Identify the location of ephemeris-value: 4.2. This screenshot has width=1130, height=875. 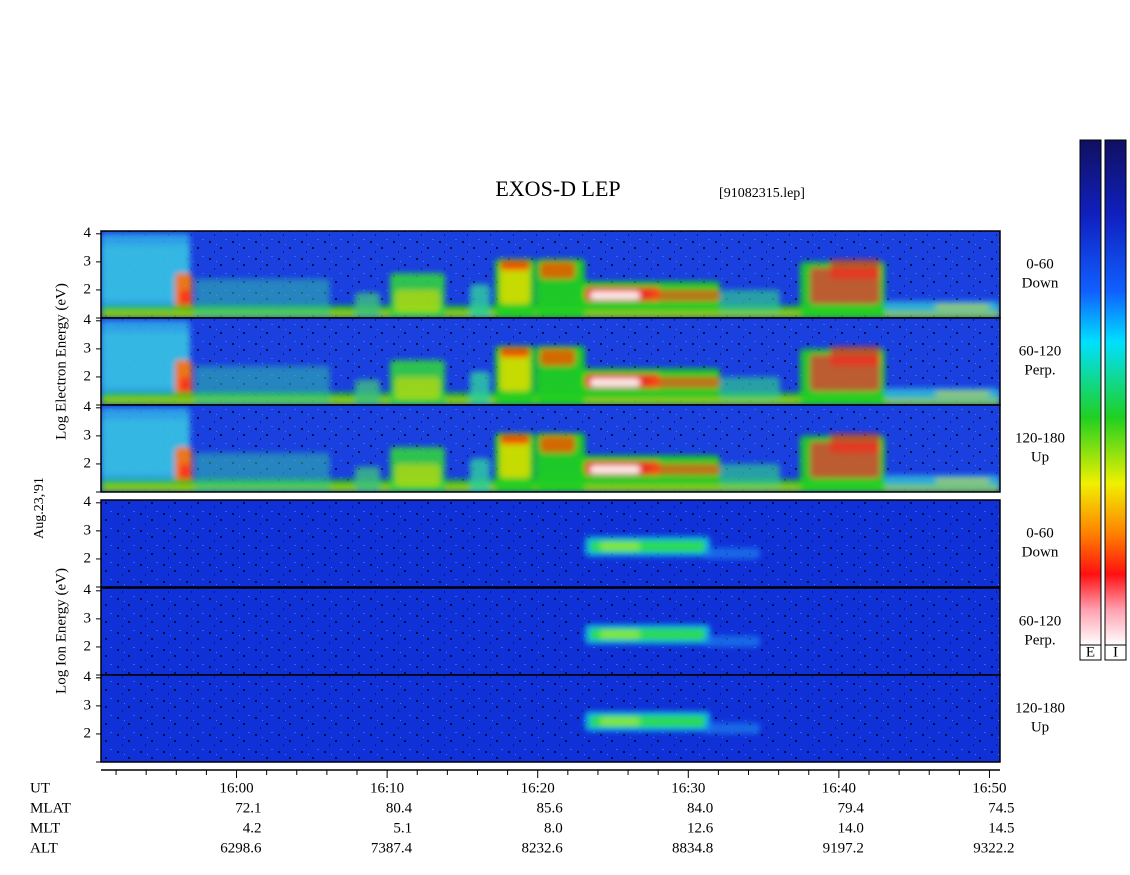
(252, 828).